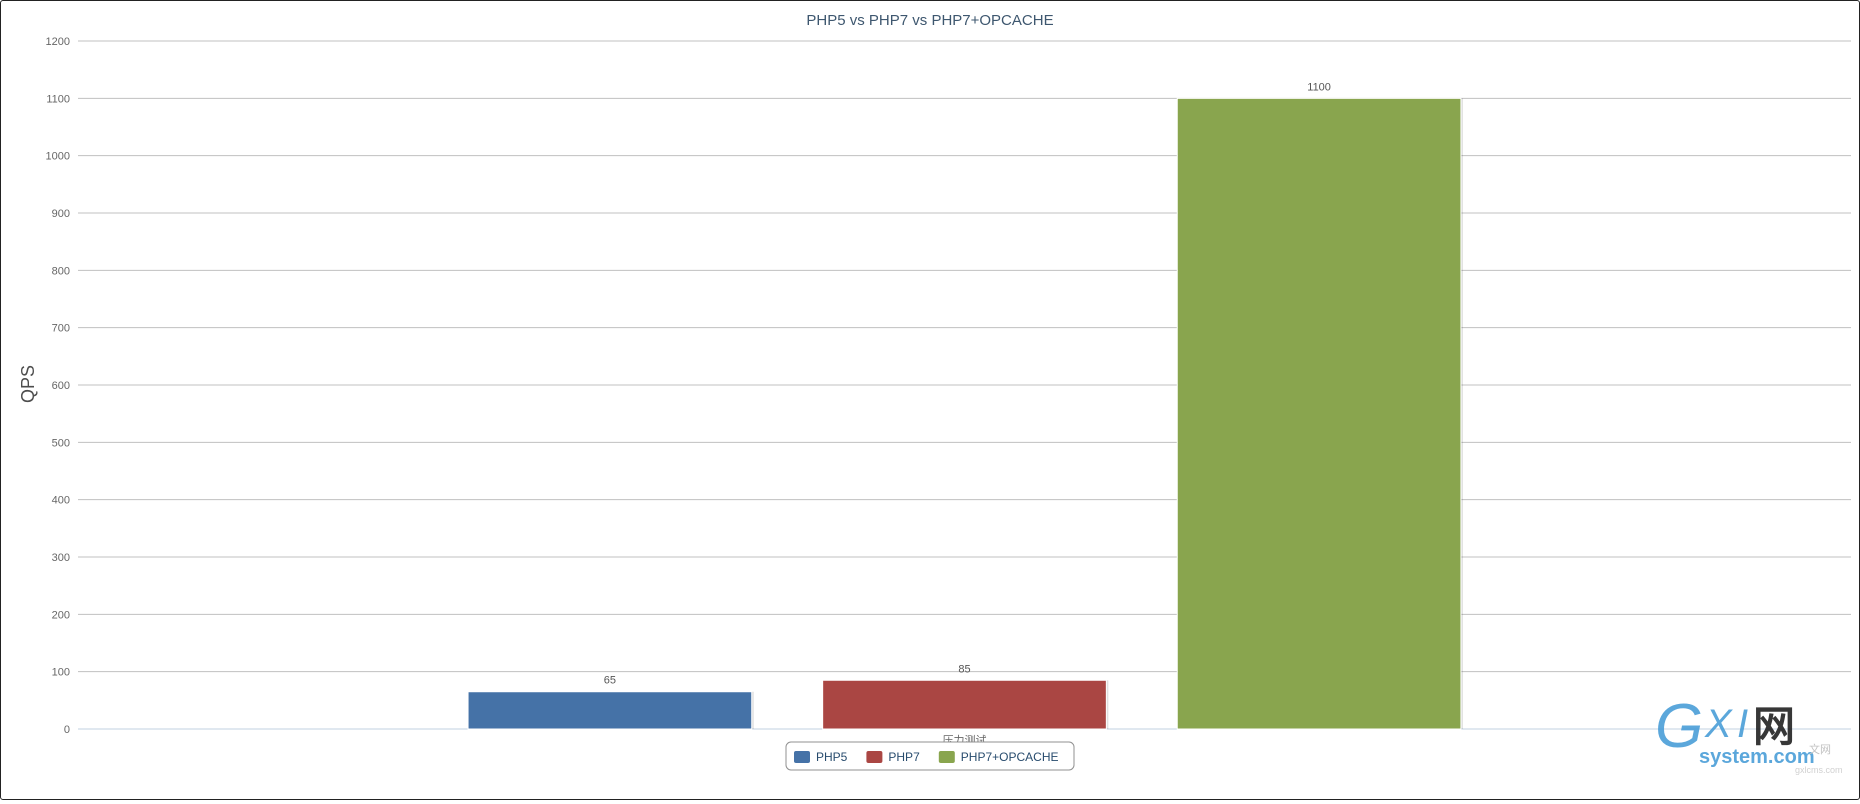  What do you see at coordinates (61, 443) in the screenshot?
I see `y-tick-label: 500` at bounding box center [61, 443].